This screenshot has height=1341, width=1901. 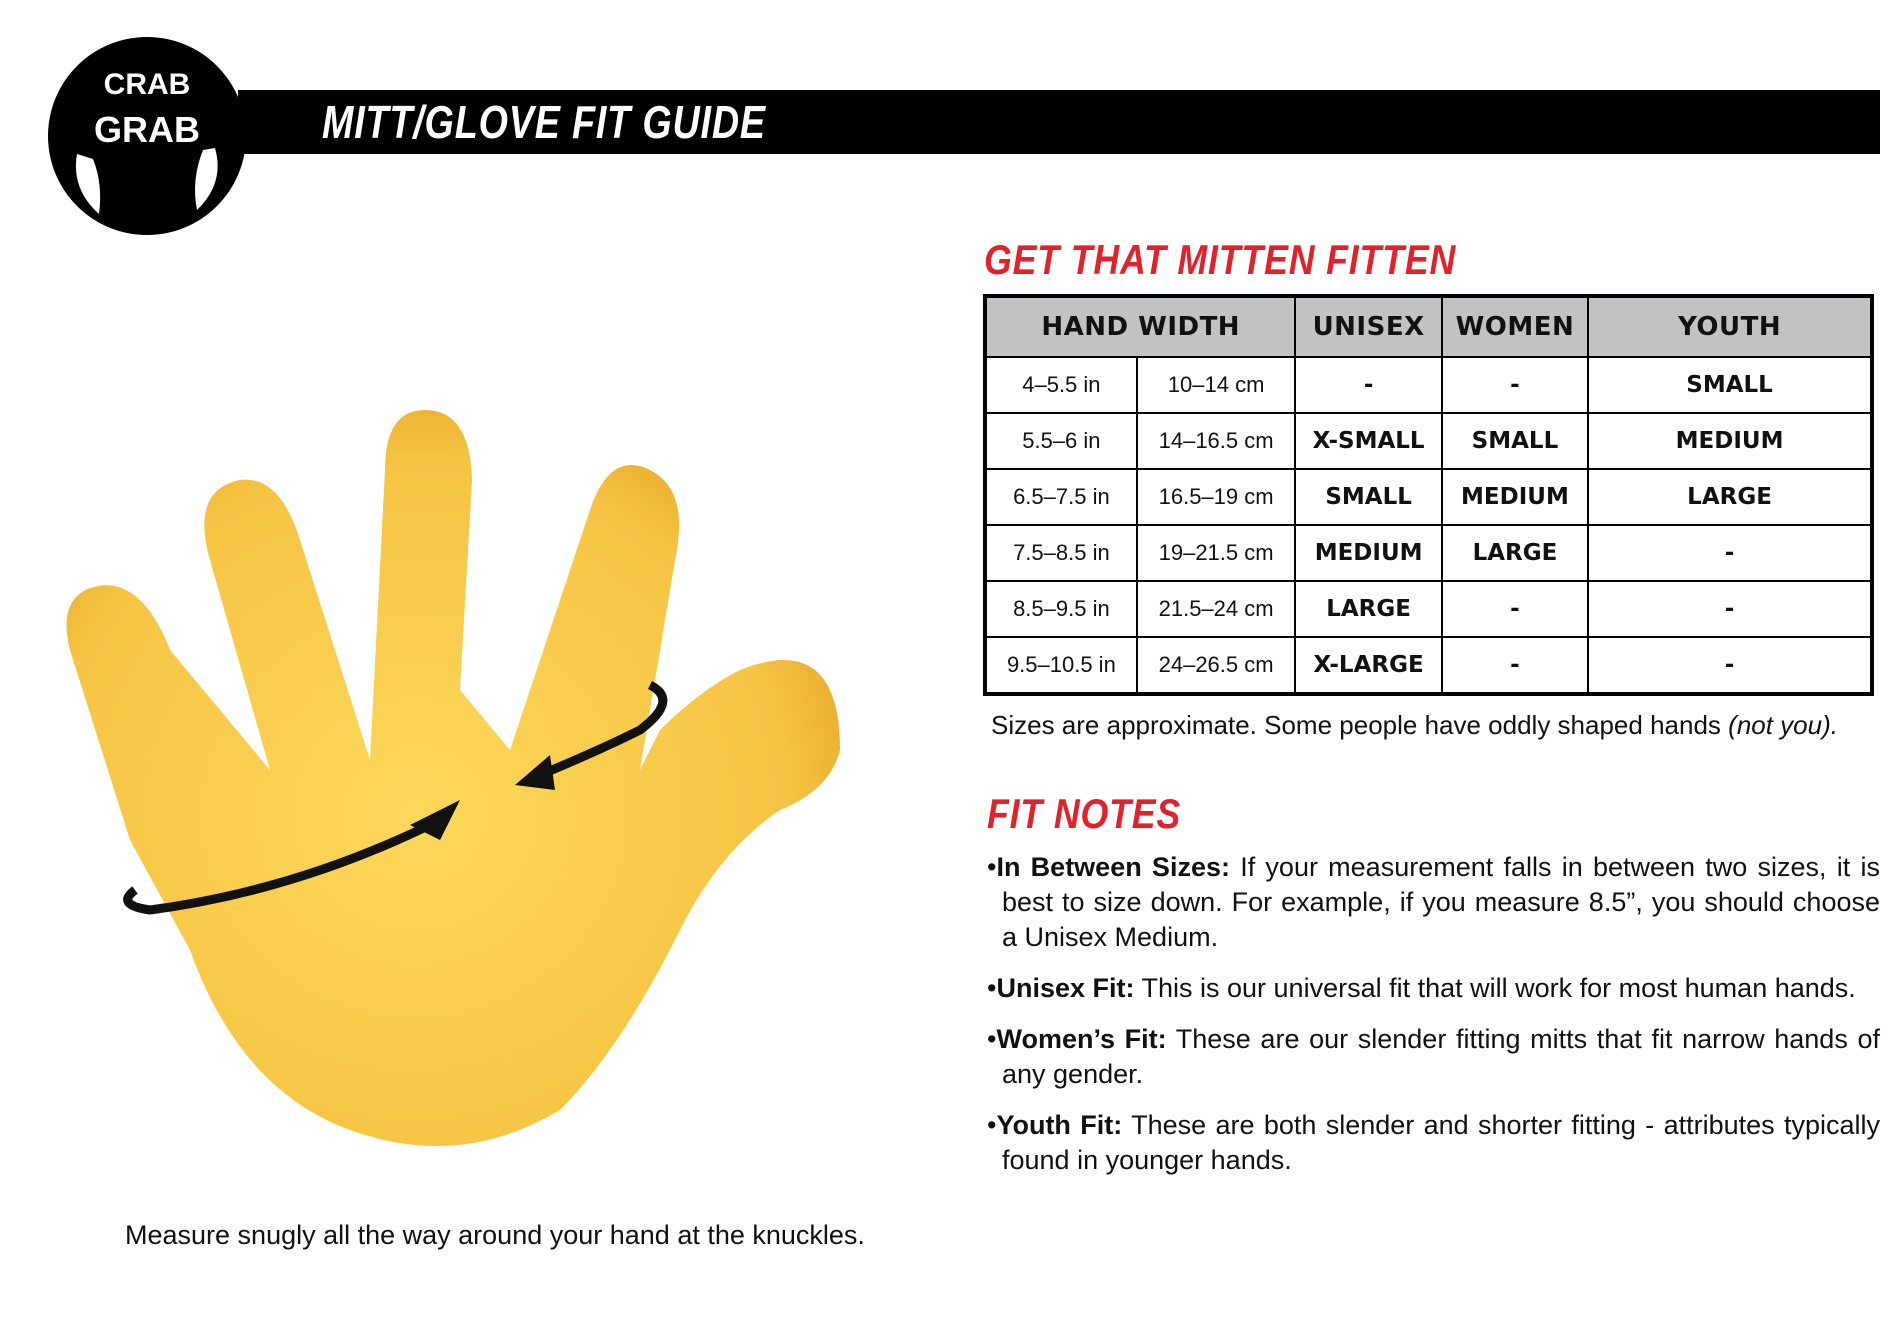 I want to click on fit-notes-title: FIT NOTES, so click(x=1084, y=813).